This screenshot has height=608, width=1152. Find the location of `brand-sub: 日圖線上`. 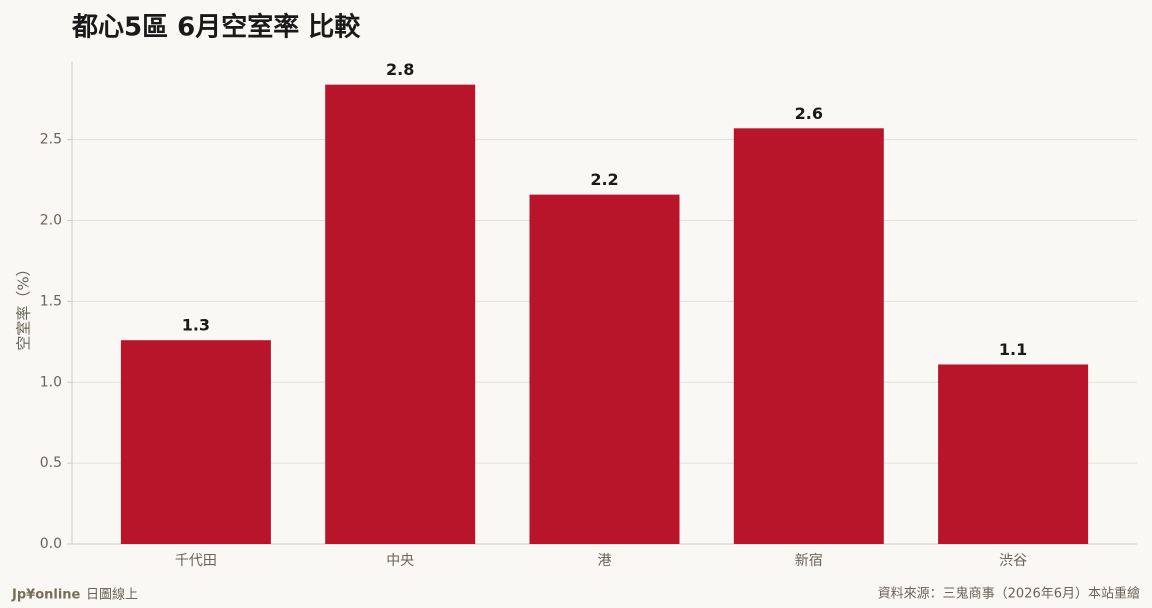

brand-sub: 日圖線上 is located at coordinates (112, 595).